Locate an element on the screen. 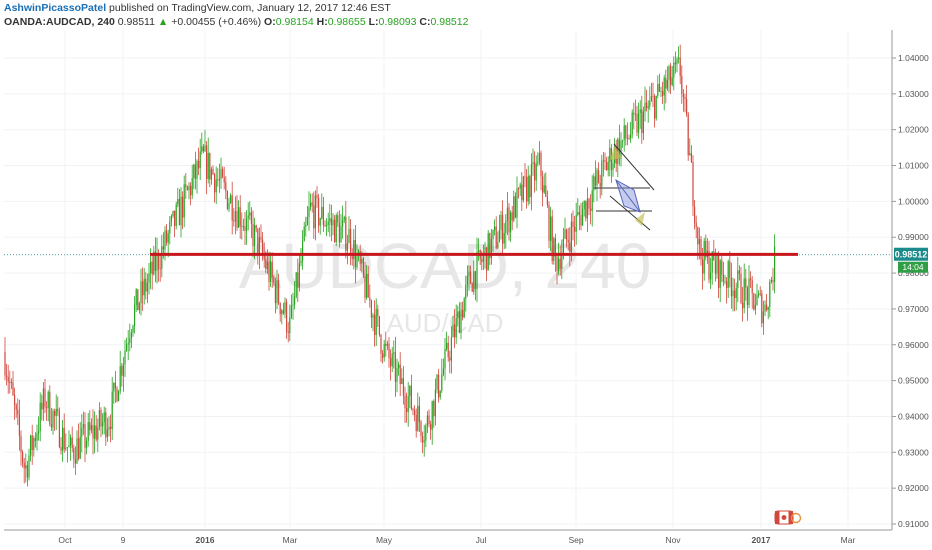 This screenshot has height=550, width=932. canada-flag-icon is located at coordinates (784, 517).